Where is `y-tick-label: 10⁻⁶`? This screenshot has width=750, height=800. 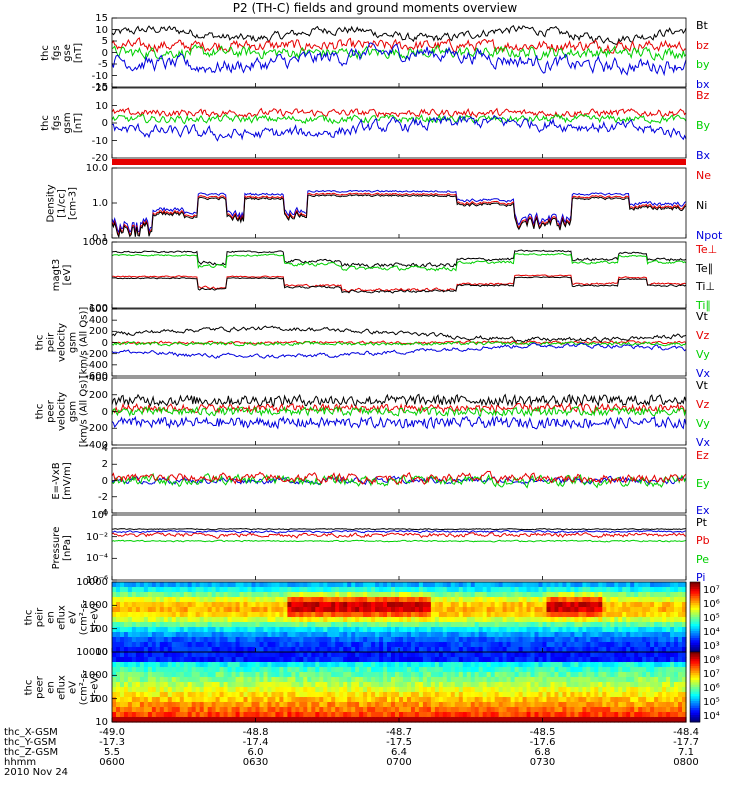 y-tick-label: 10⁻⁶ is located at coordinates (96, 580).